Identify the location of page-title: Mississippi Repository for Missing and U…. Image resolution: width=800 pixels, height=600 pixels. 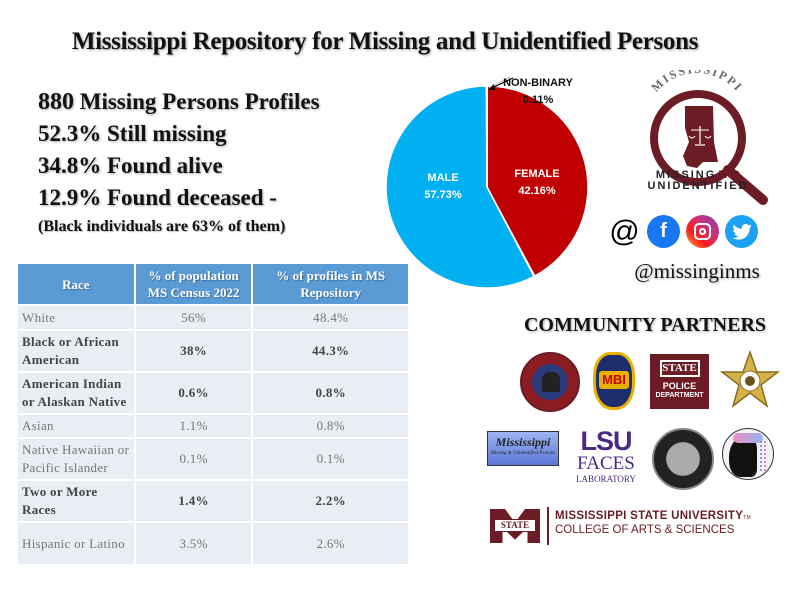
(385, 41).